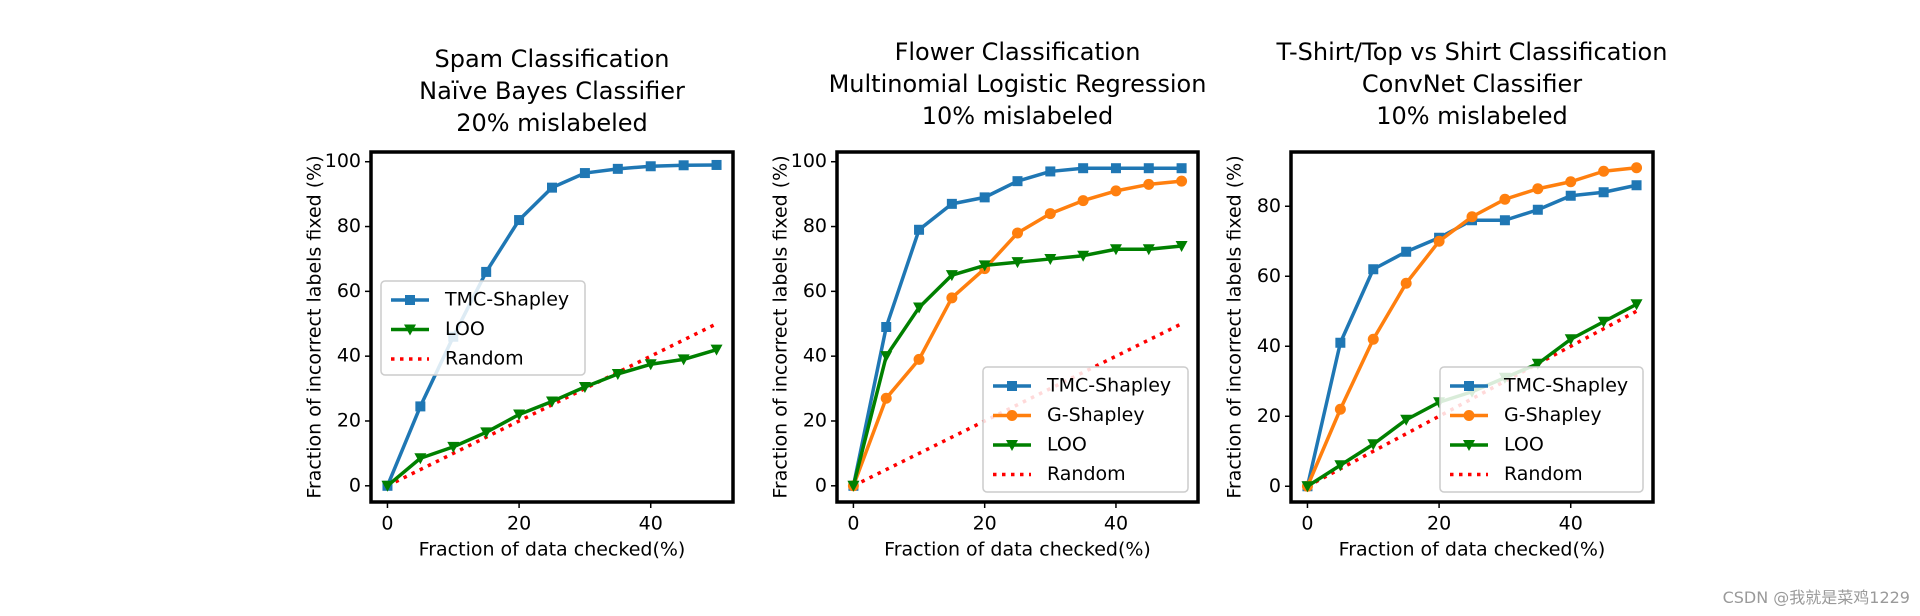 Image resolution: width=1920 pixels, height=616 pixels. What do you see at coordinates (1469, 415) in the screenshot?
I see `legend-marker-g-shapley` at bounding box center [1469, 415].